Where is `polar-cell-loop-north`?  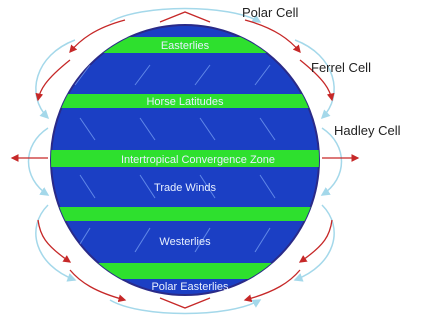
polar-cell-loop-north is located at coordinates (185, 15).